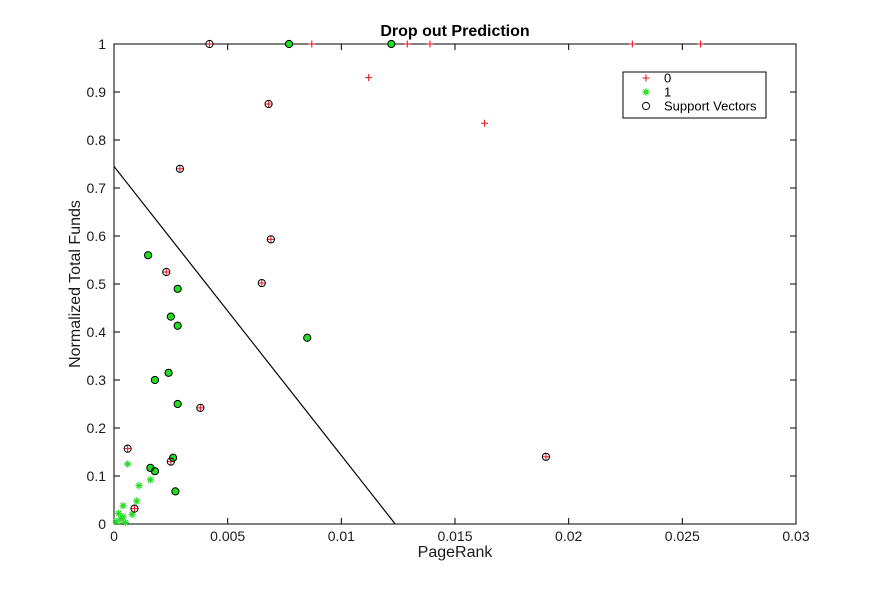 Image resolution: width=880 pixels, height=590 pixels. Describe the element at coordinates (102, 524) in the screenshot. I see `y-tick-label: 0` at that location.